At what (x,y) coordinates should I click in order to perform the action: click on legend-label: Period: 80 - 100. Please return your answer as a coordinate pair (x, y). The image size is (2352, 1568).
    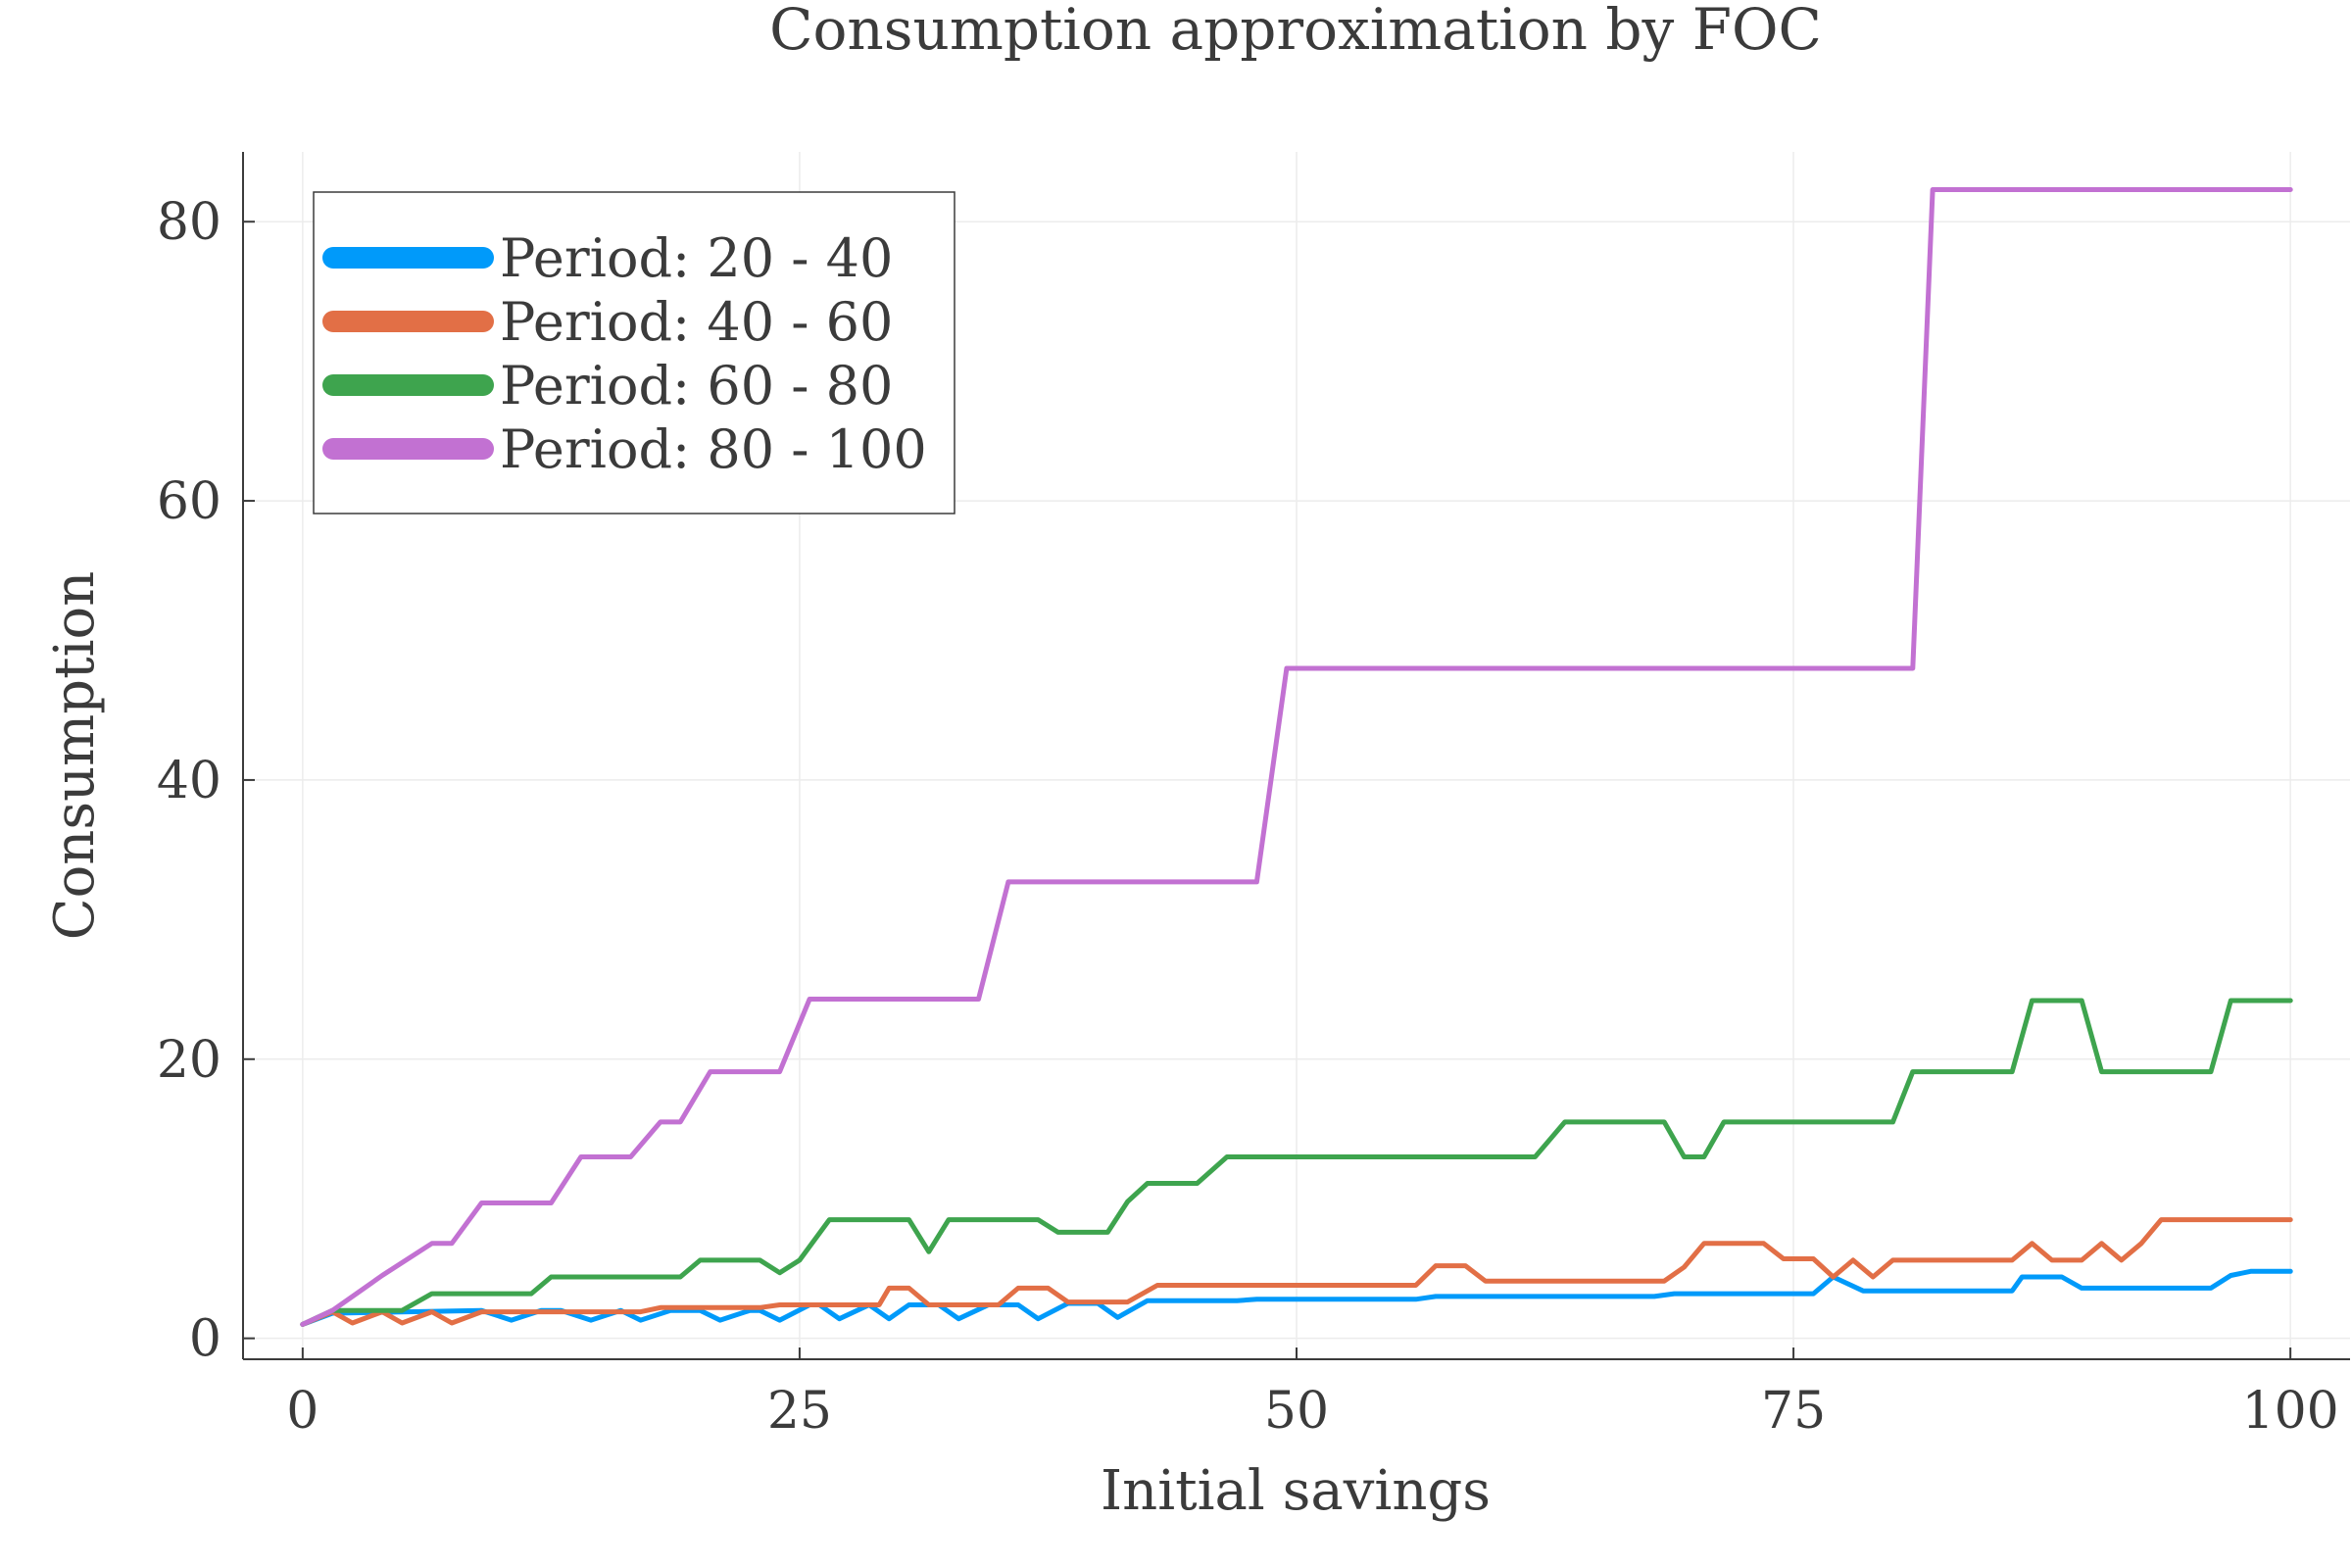
    Looking at the image, I should click on (713, 449).